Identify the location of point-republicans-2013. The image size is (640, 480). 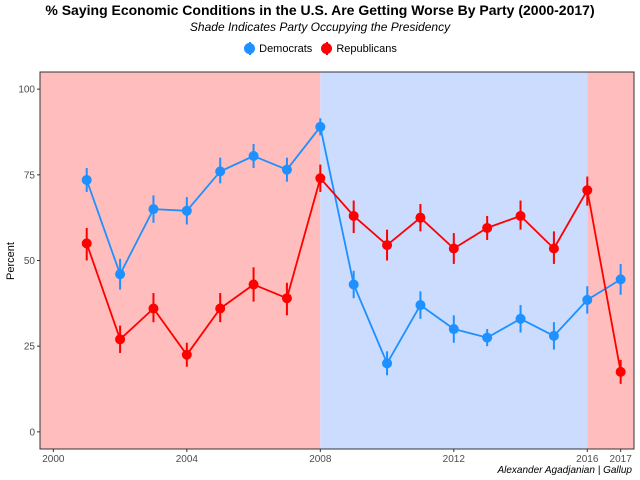
(487, 227).